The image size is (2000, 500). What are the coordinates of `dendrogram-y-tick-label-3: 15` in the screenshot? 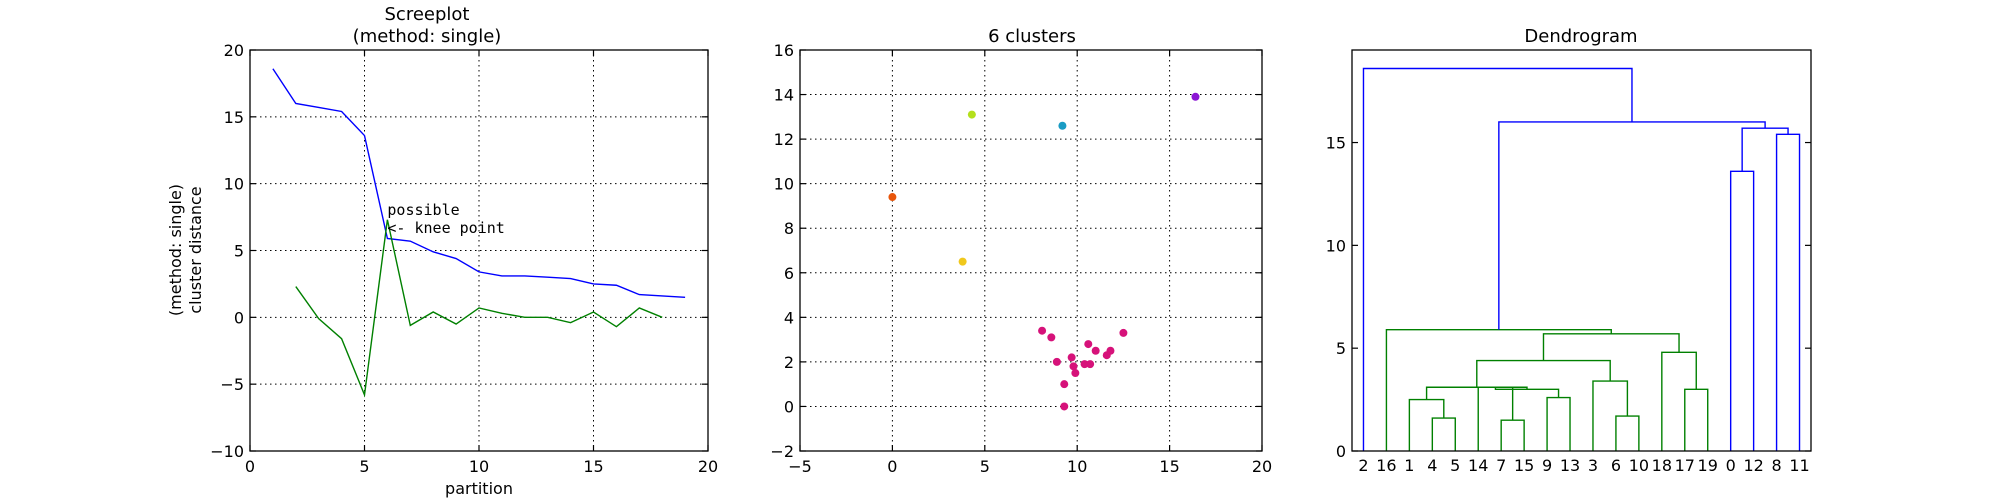 It's located at (1336, 143).